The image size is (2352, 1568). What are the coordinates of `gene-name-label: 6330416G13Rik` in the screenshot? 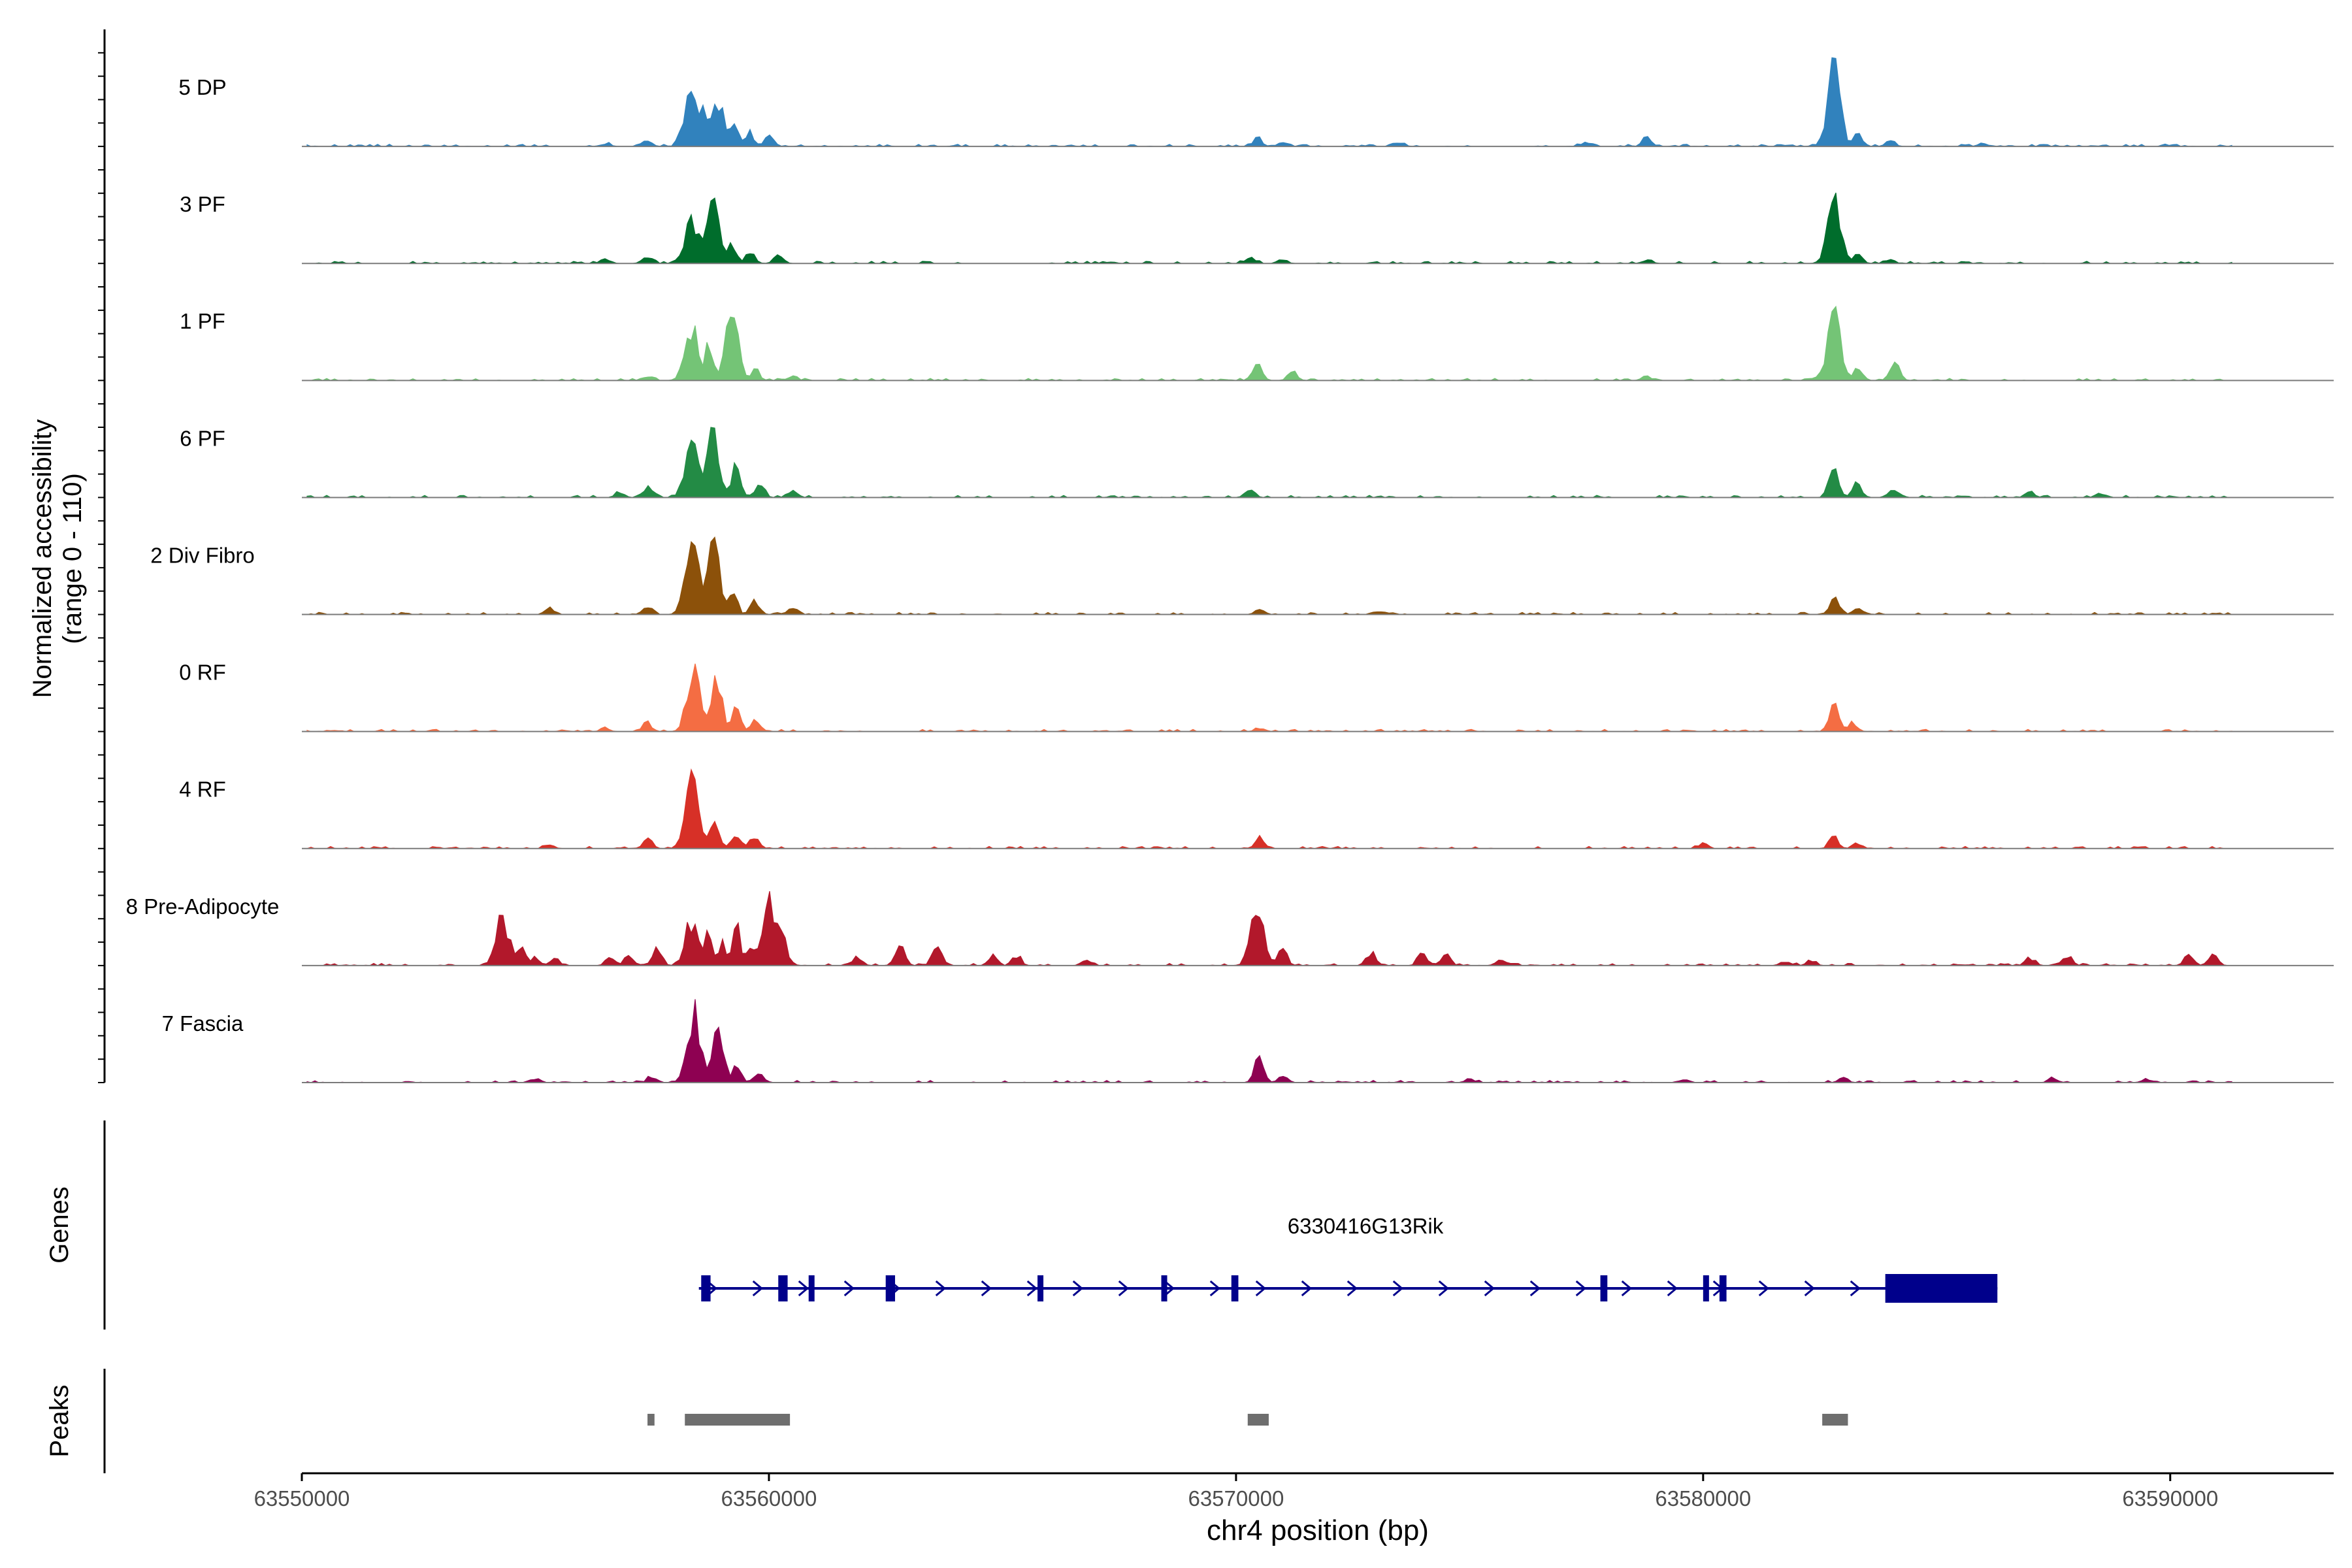 It's located at (1366, 1226).